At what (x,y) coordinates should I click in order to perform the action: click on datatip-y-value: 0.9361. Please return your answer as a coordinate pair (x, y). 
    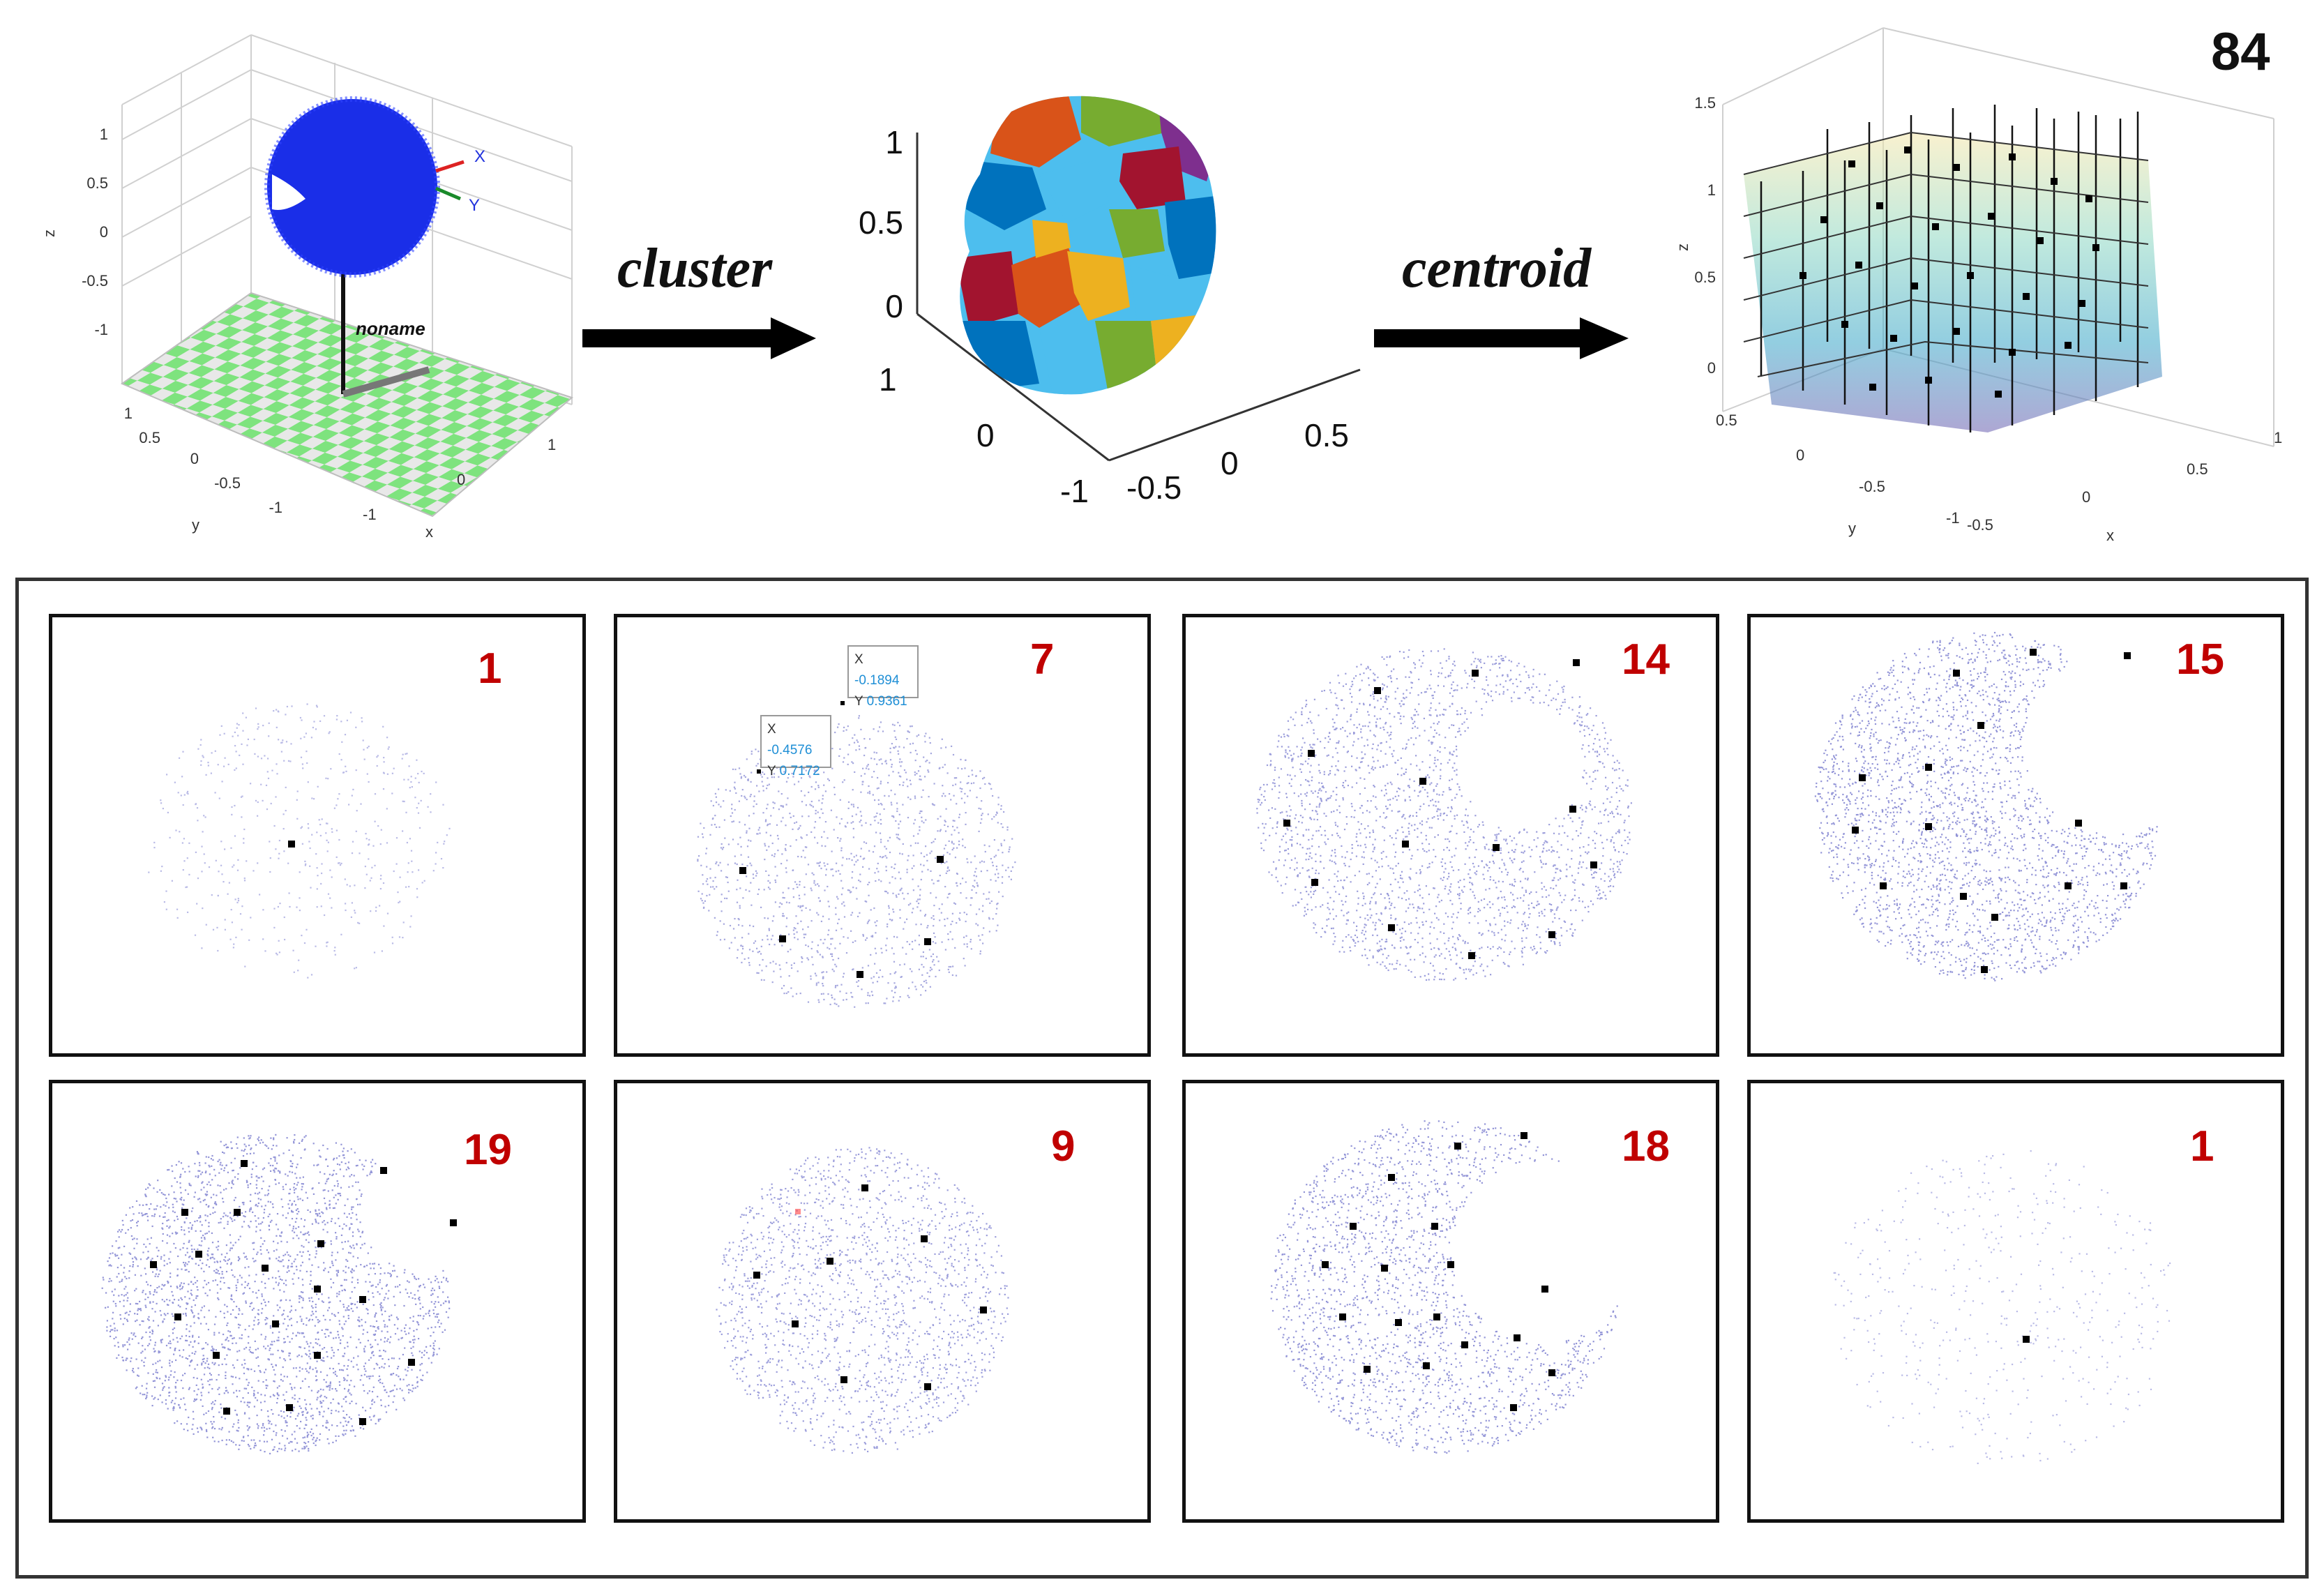
    Looking at the image, I should click on (886, 701).